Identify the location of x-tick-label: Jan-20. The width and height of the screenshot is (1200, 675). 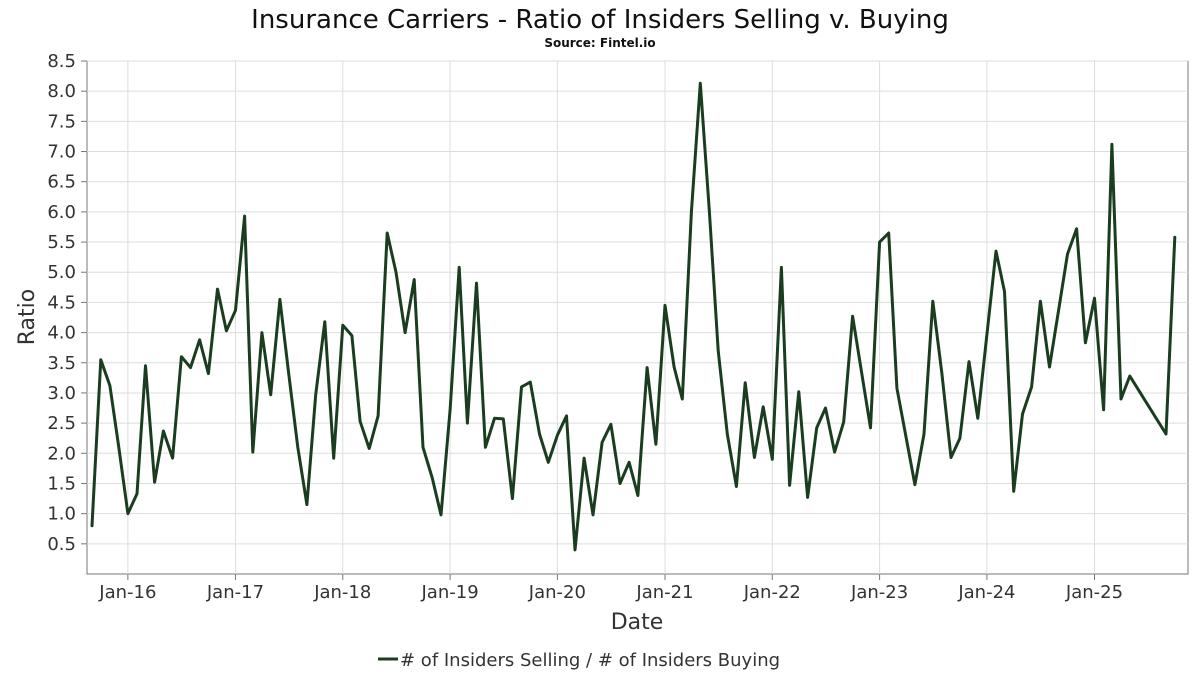
(557, 592).